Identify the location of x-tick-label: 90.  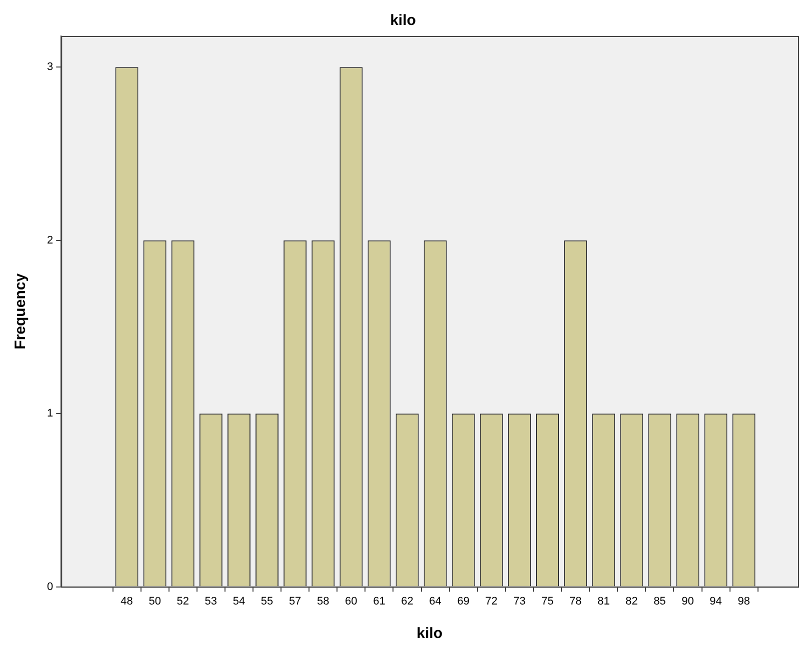
(688, 601).